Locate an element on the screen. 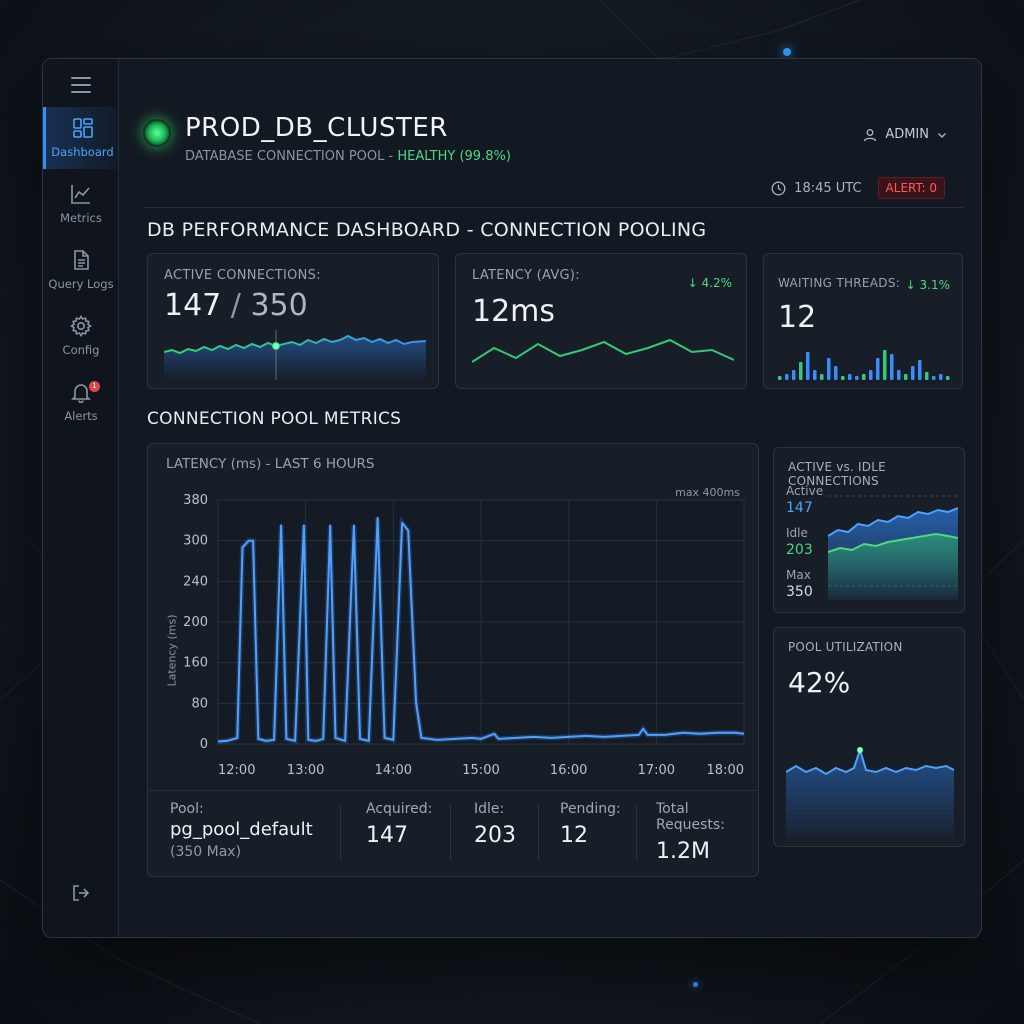  sidebar-item-alerts: 1 Alerts is located at coordinates (81, 402).